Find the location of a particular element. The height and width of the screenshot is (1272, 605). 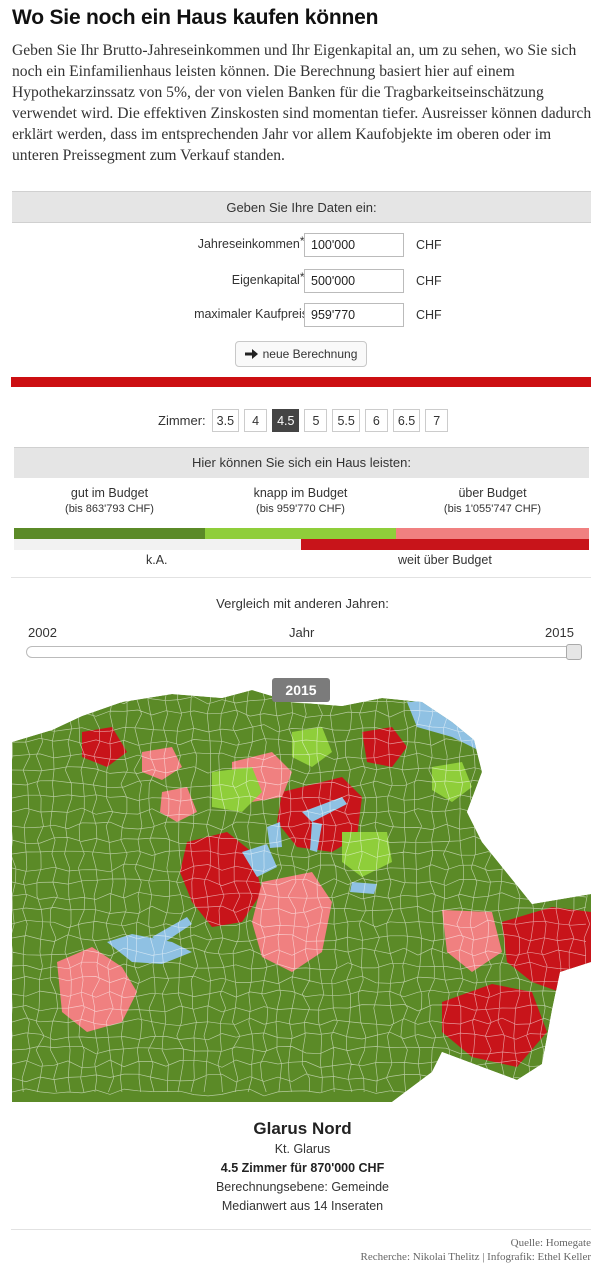

new-calculation-label: neue Berechnung is located at coordinates (310, 354).